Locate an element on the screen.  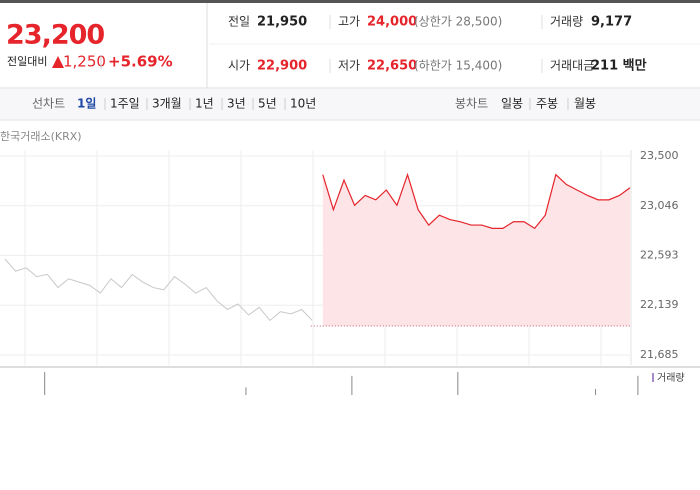
y-tick-label: 22,593 is located at coordinates (659, 254).